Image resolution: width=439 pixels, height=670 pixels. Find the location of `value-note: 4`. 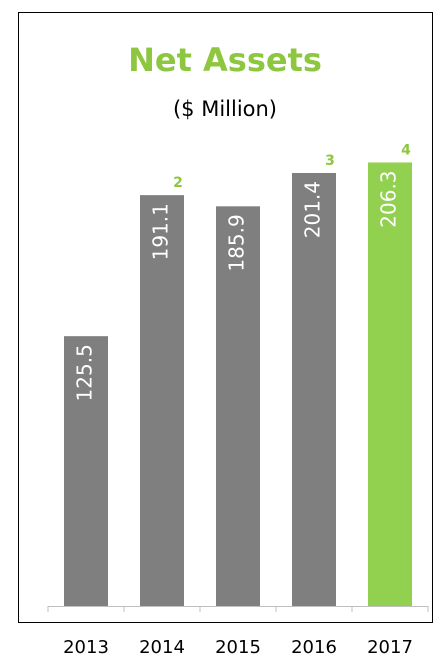

value-note: 4 is located at coordinates (406, 150).